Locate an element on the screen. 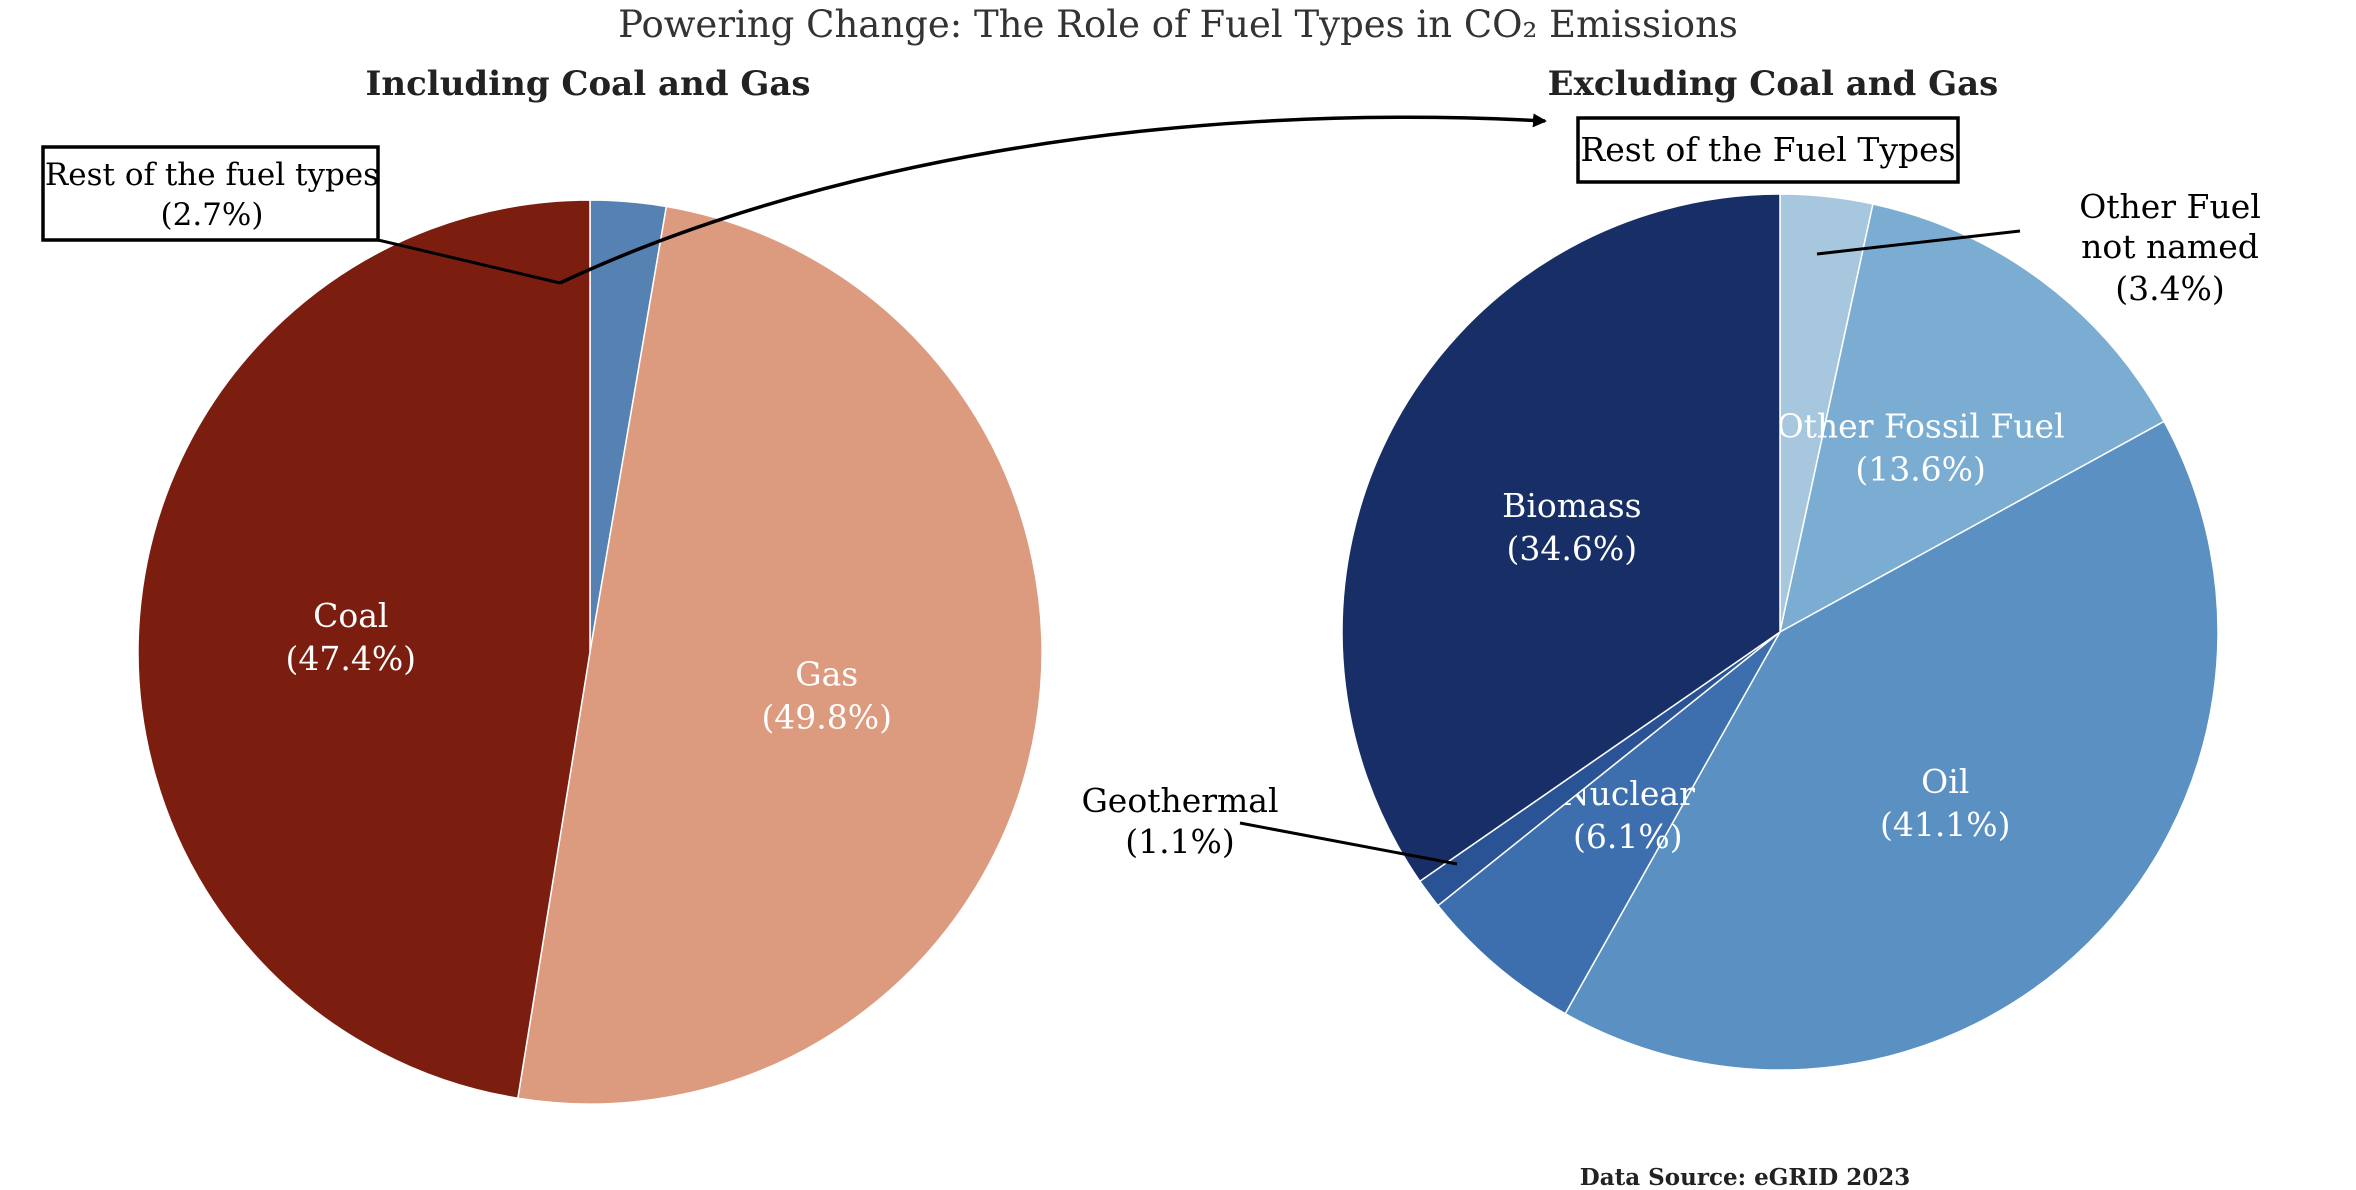 This screenshot has width=2356, height=1190. rest-fuel-callout-pct: (2.7%) is located at coordinates (212, 215).